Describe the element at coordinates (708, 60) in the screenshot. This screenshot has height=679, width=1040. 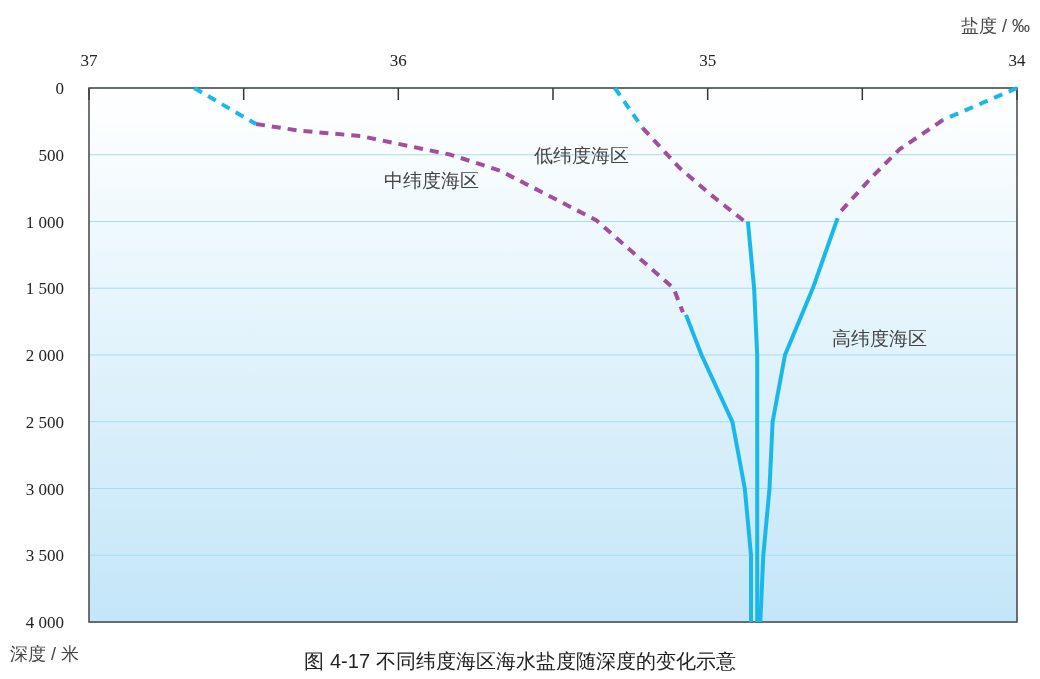
I see `x-tick-label: 35` at that location.